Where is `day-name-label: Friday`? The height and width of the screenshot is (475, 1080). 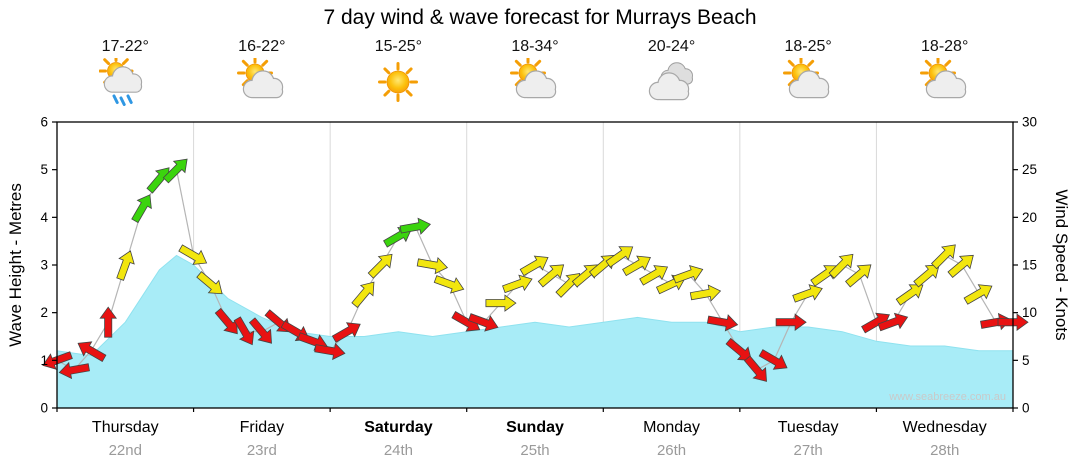
day-name-label: Friday is located at coordinates (262, 427).